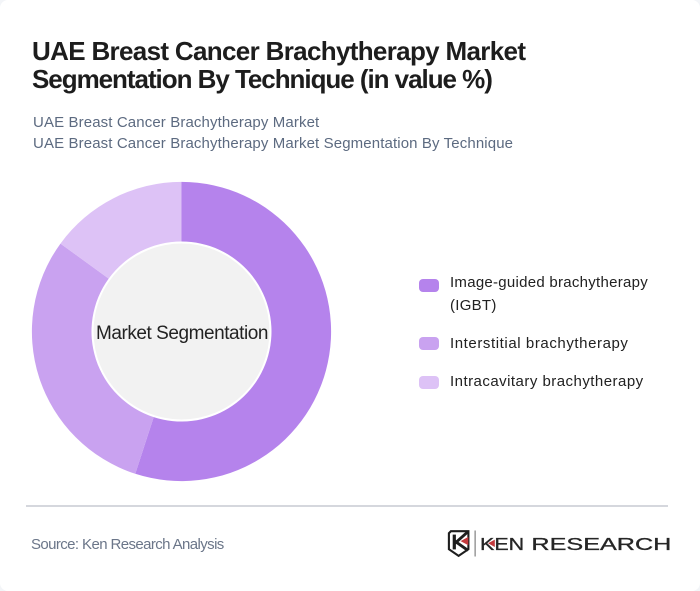 This screenshot has height=591, width=700. What do you see at coordinates (601, 544) in the screenshot?
I see `svg-text: RESEARCH` at bounding box center [601, 544].